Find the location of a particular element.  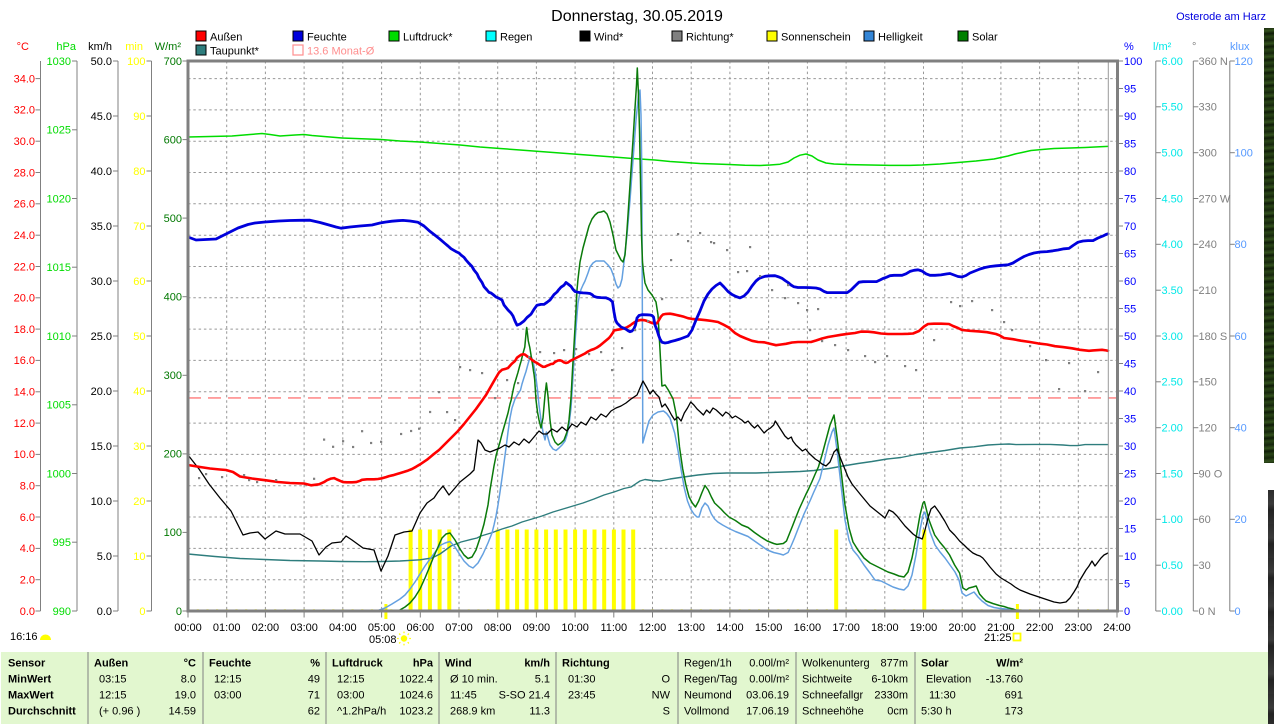

svg-text: 20.0 is located at coordinates (101, 392).